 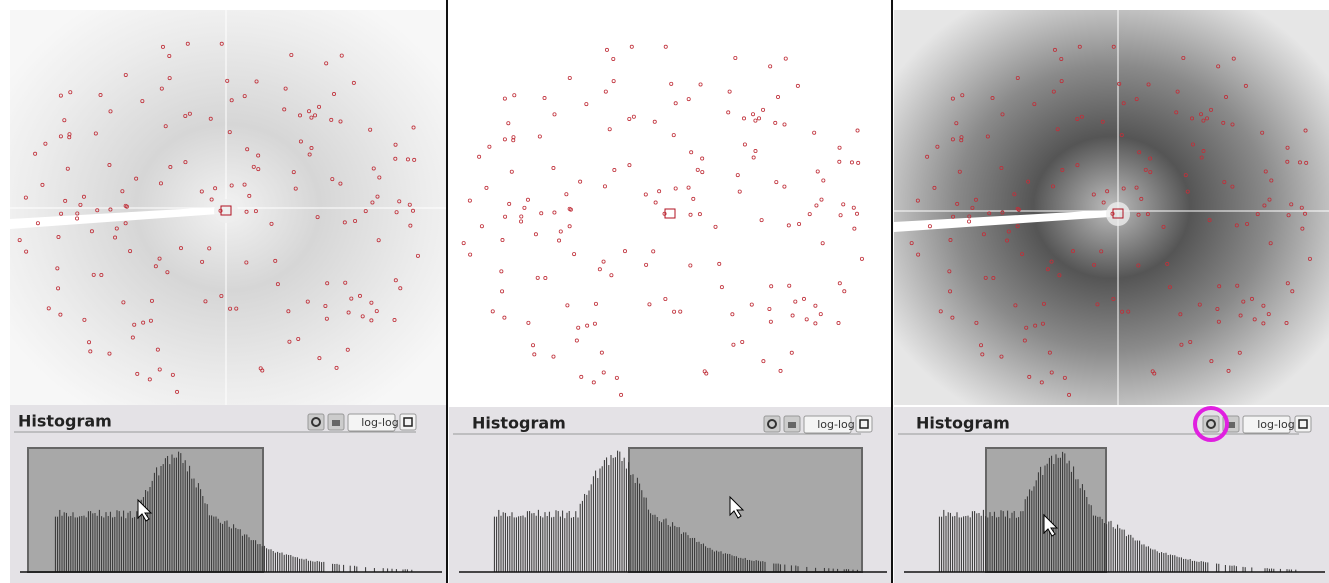 I want to click on beam-center, so click(x=226, y=211).